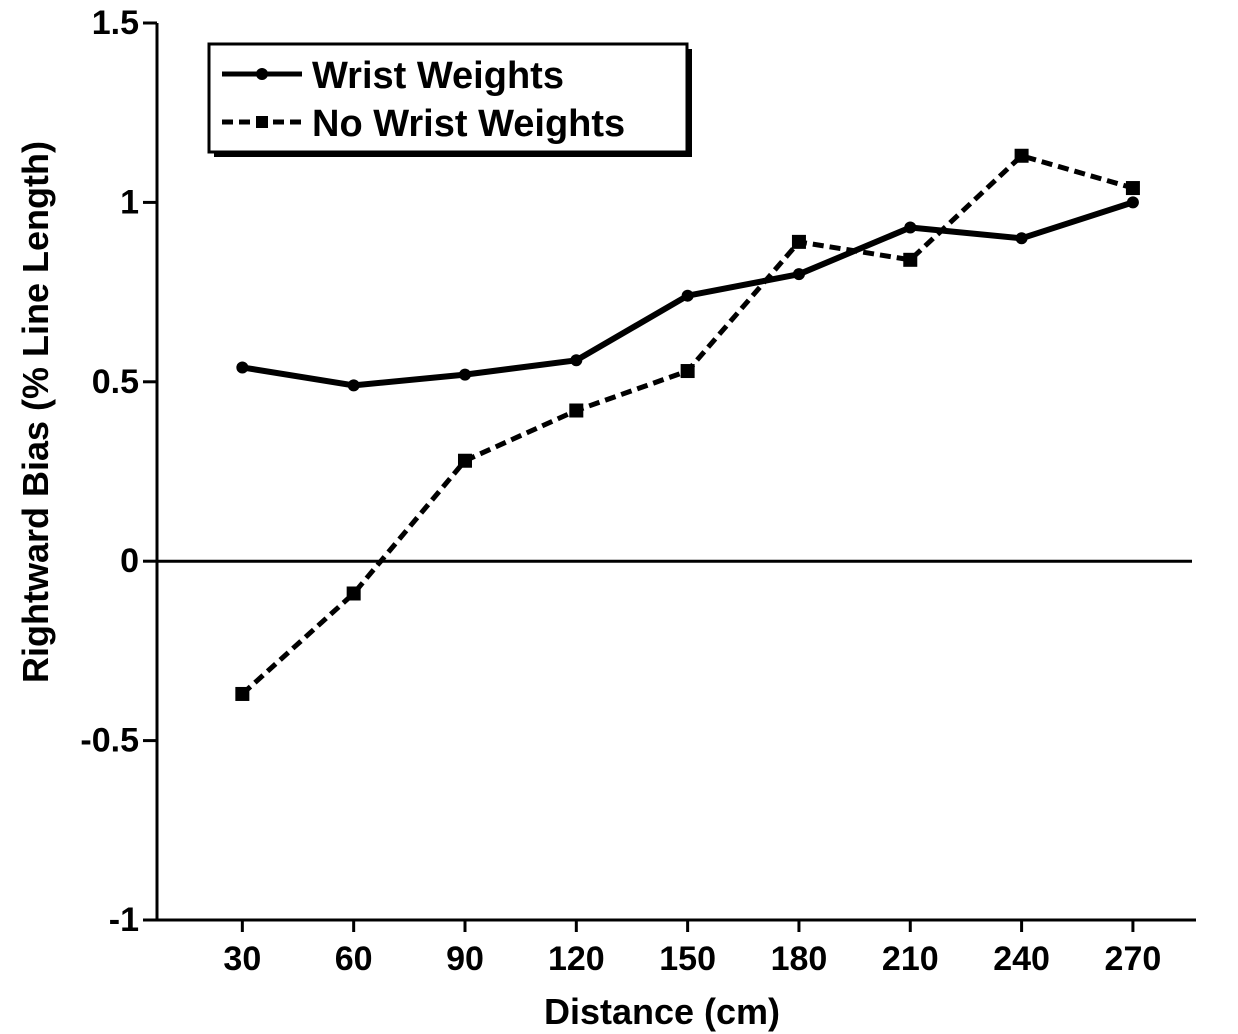 This screenshot has width=1238, height=1034. I want to click on x-tick-label: 180, so click(799, 959).